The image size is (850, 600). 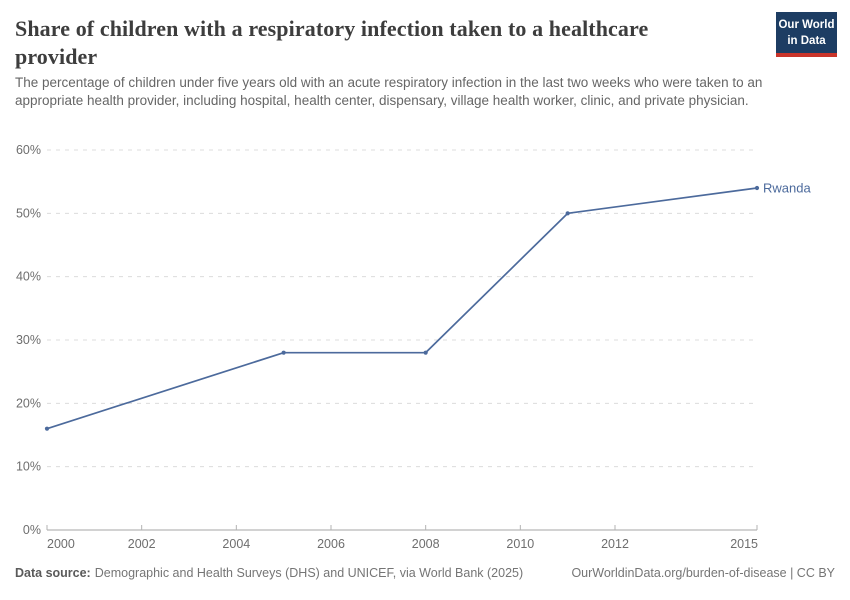 I want to click on x-axis-tick-label: 2008, so click(x=426, y=544).